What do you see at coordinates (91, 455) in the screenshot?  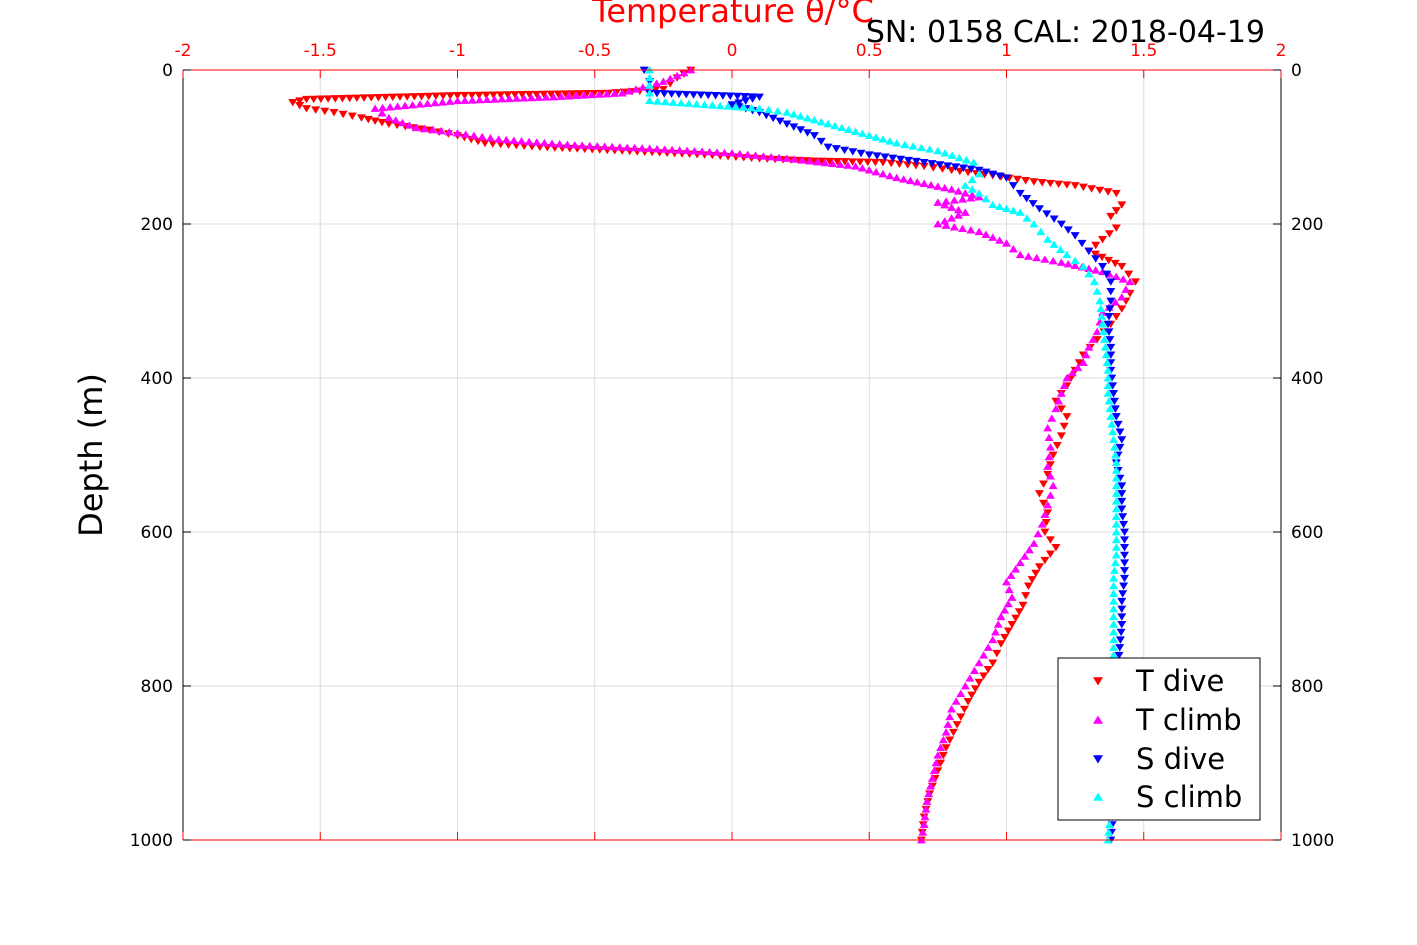 I see `y-axis-title: Depth (m)` at bounding box center [91, 455].